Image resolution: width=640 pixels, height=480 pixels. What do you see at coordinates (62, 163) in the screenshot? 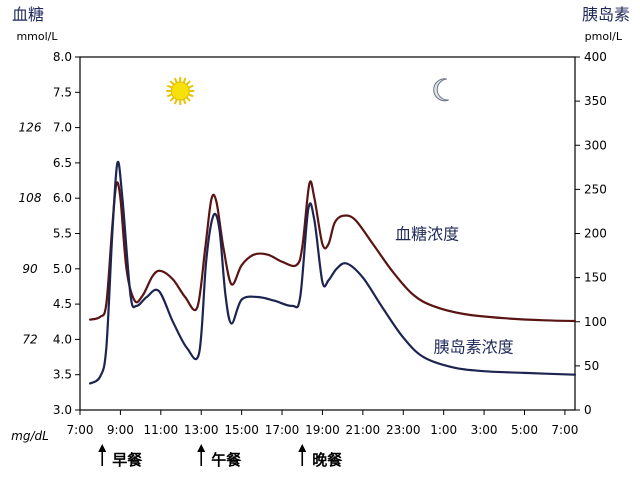
I see `left-axis-tick-label: 6.5` at bounding box center [62, 163].